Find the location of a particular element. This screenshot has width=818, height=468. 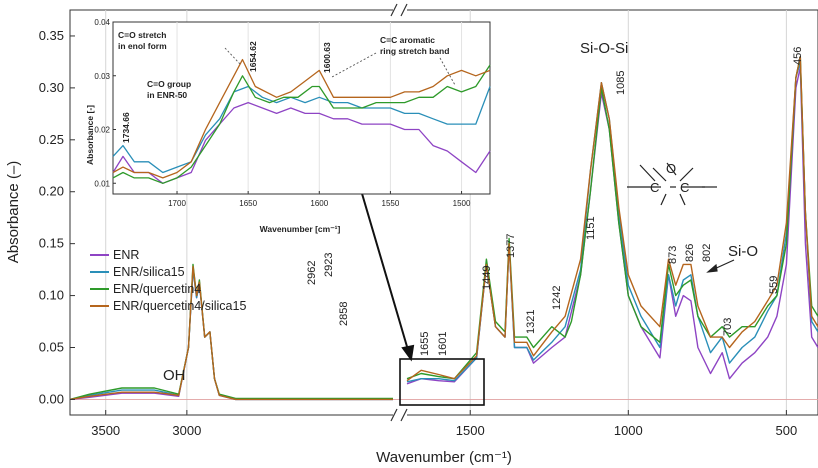

zoom-region-box is located at coordinates (442, 382).